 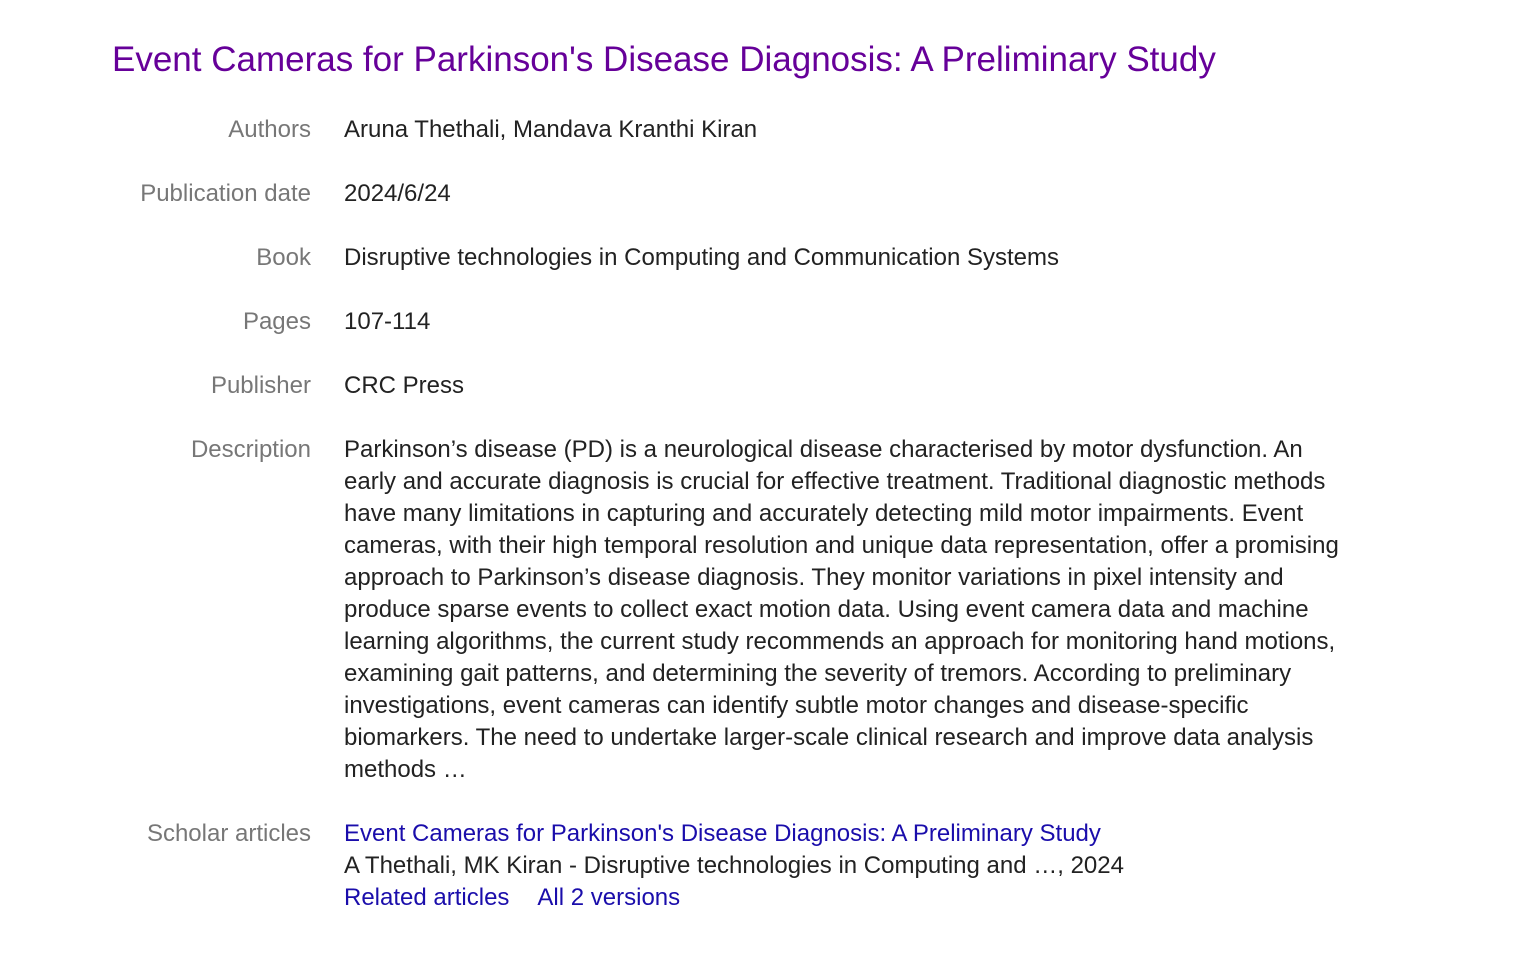 What do you see at coordinates (276, 321) in the screenshot?
I see `field-label: Pages` at bounding box center [276, 321].